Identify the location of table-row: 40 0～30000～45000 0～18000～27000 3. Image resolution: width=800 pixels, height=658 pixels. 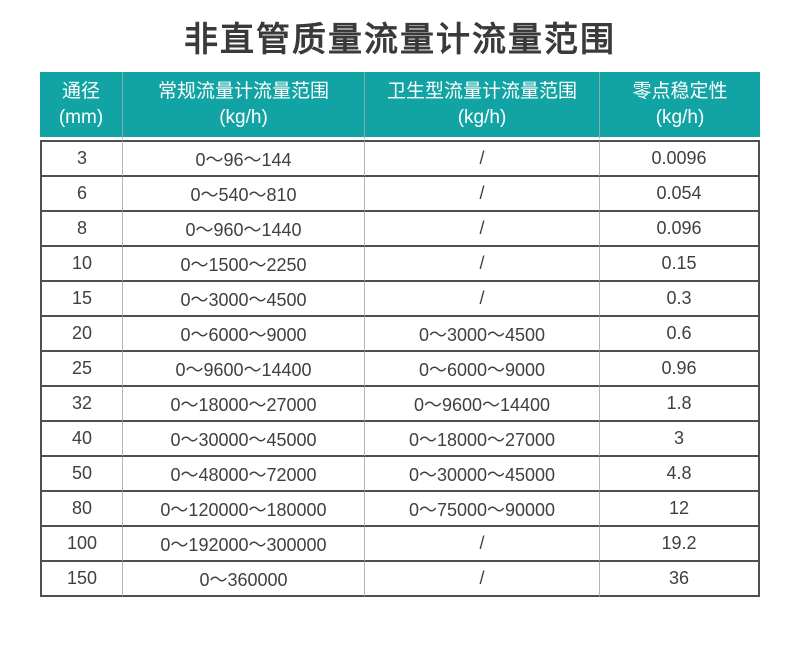
(400, 439).